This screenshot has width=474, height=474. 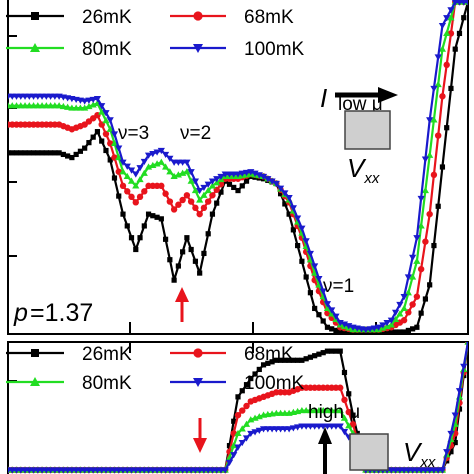 What do you see at coordinates (69, 17) in the screenshot?
I see `legend-entry-26mk: 26mK` at bounding box center [69, 17].